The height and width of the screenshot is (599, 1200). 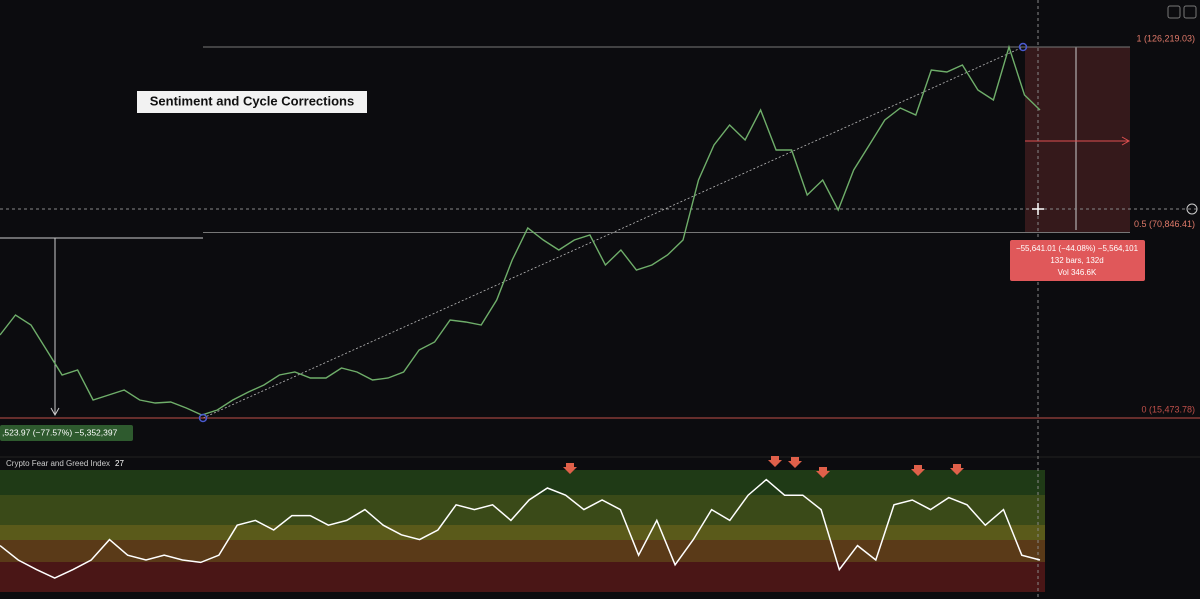 I want to click on left-arrowhead, so click(x=55, y=412).